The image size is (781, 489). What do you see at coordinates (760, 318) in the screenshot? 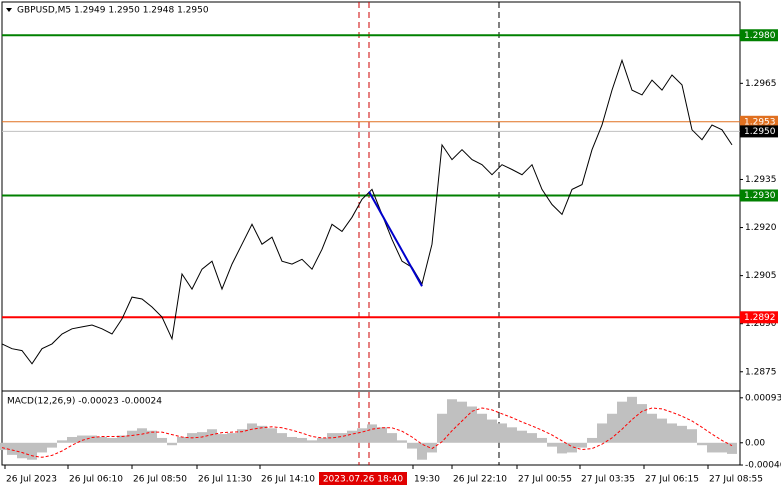
I see `level-label: 1.2892` at bounding box center [760, 318].